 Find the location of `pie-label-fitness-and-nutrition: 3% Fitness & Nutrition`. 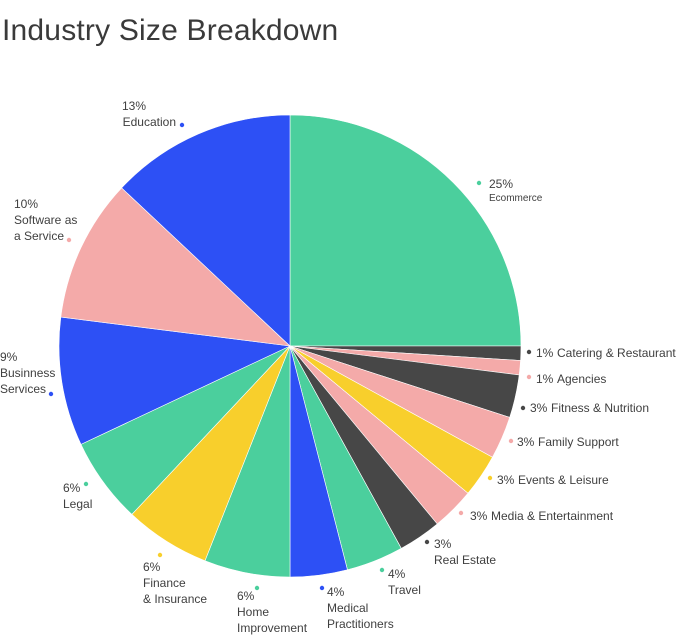

pie-label-fitness-and-nutrition: 3% Fitness & Nutrition is located at coordinates (584, 408).